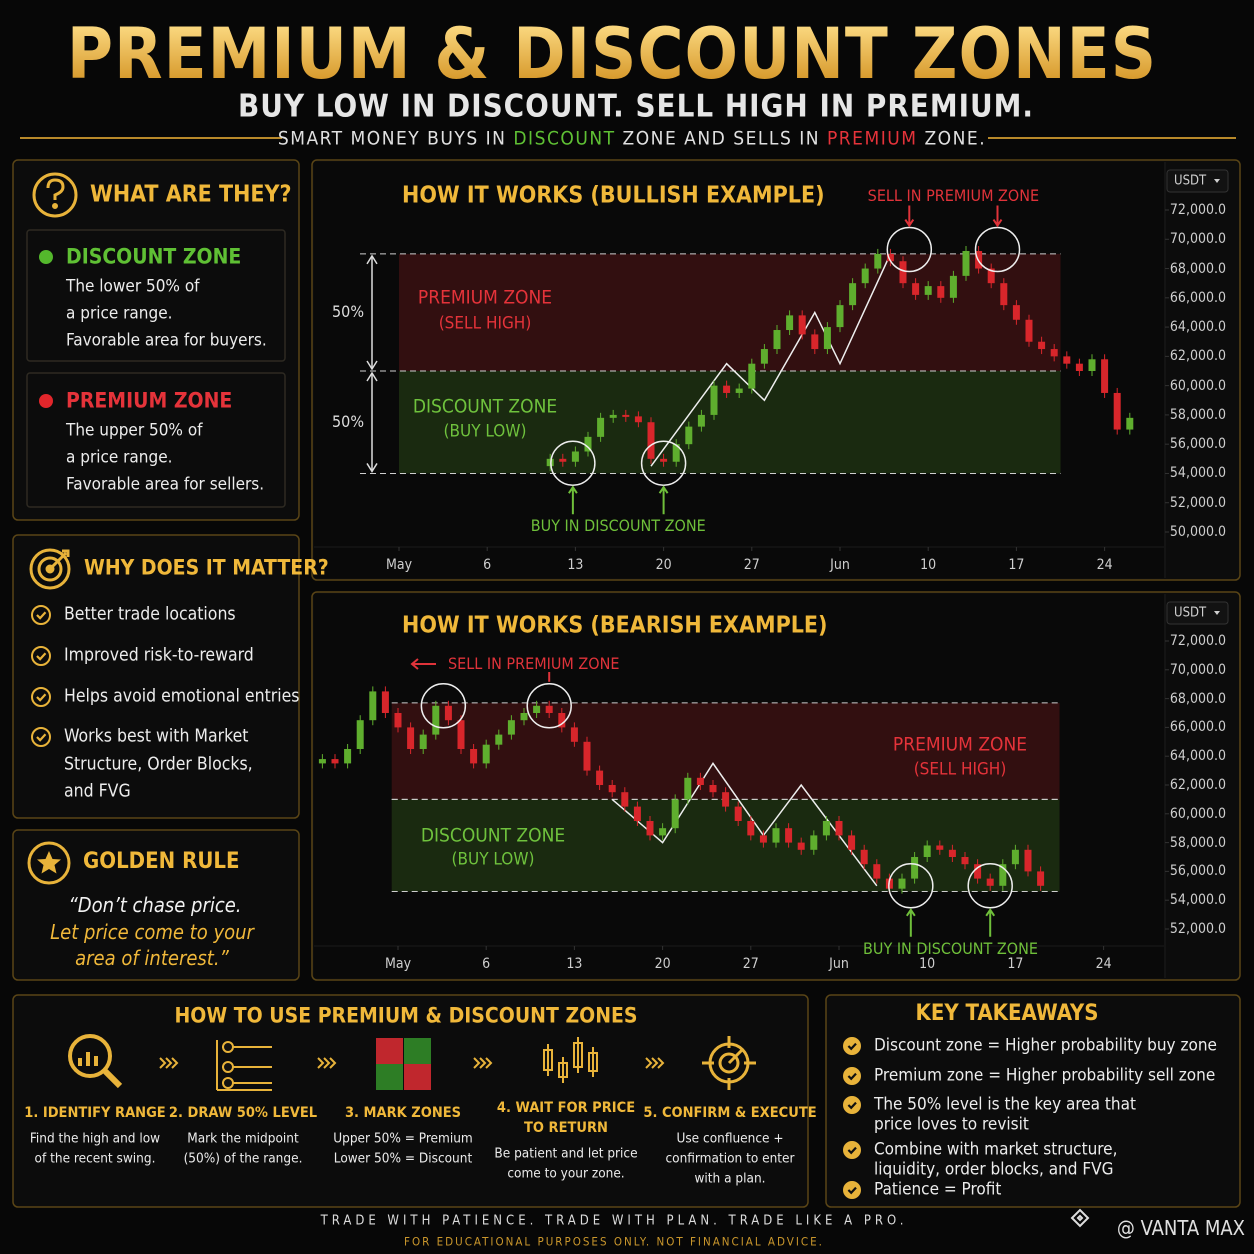  What do you see at coordinates (150, 614) in the screenshot?
I see `reason: Better trade locations` at bounding box center [150, 614].